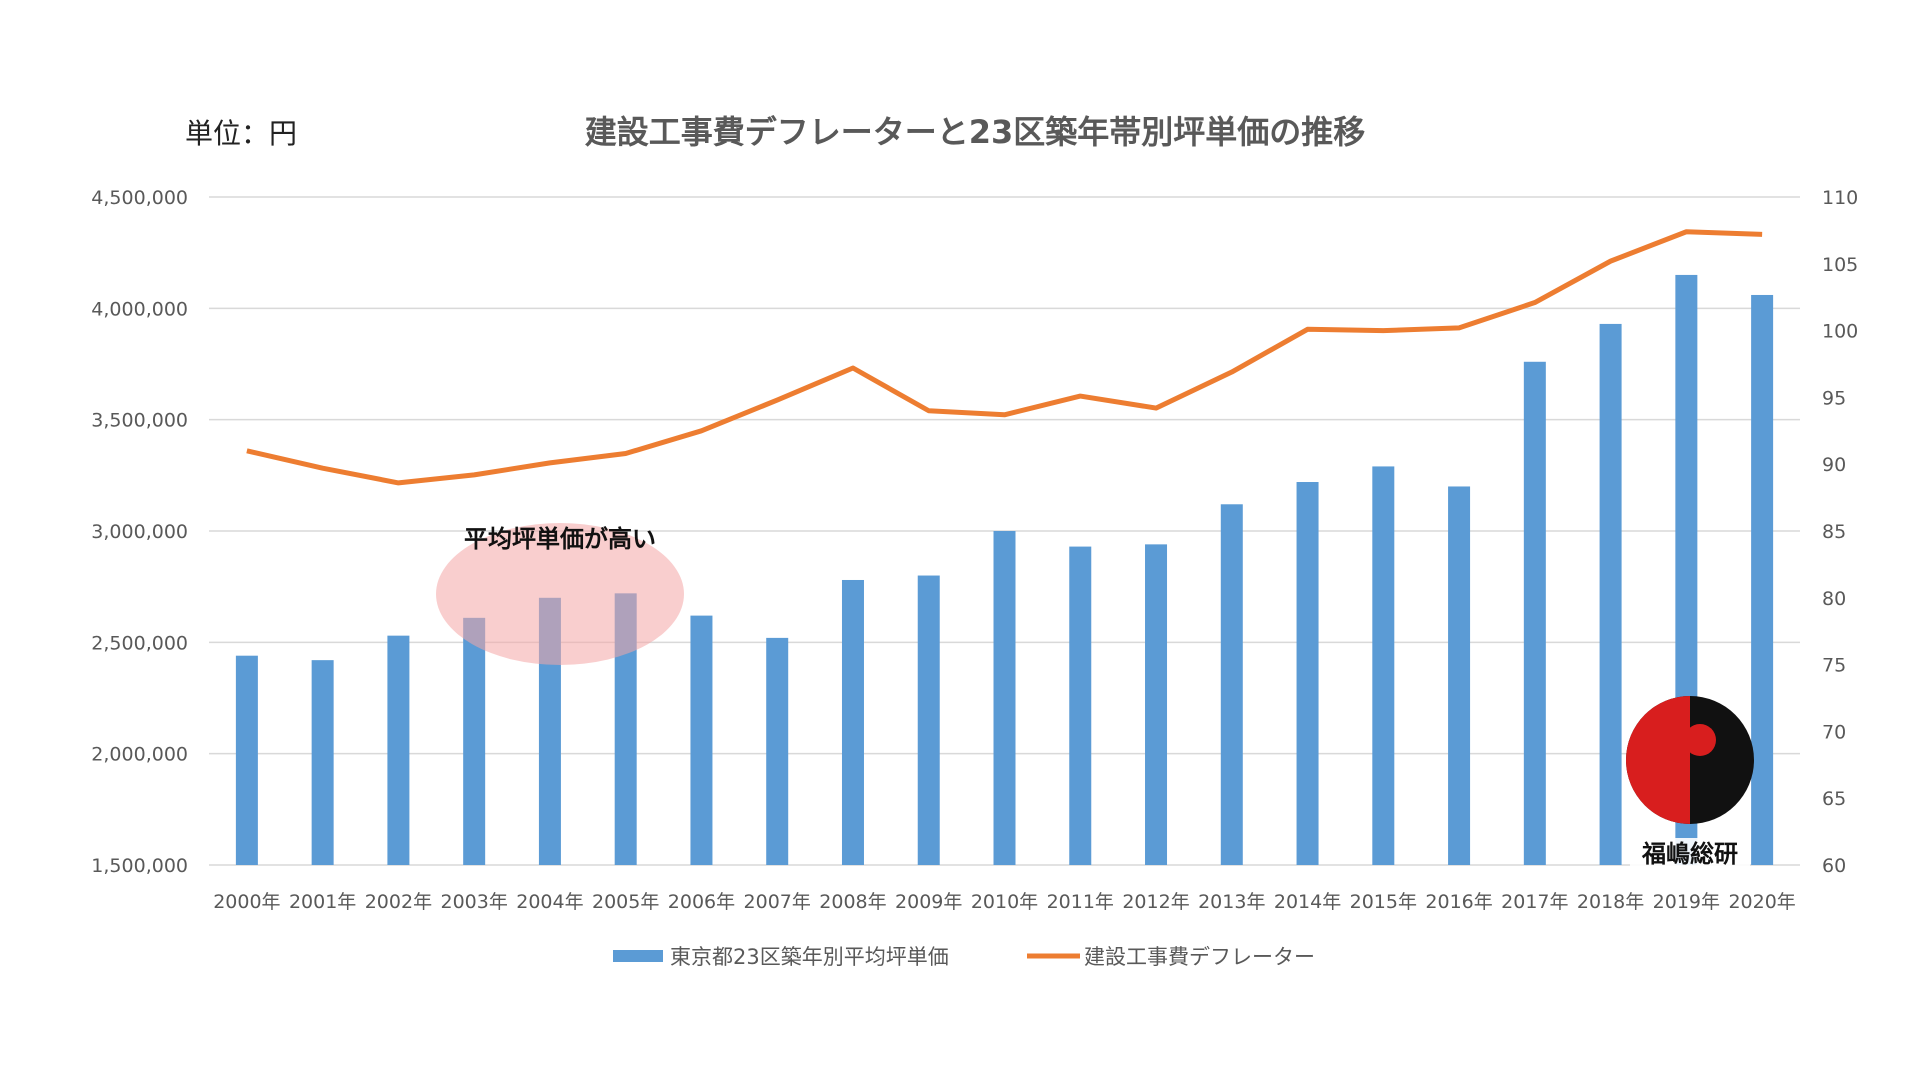  Describe the element at coordinates (139, 866) in the screenshot. I see `left-tick-label: 1,500,000` at that location.